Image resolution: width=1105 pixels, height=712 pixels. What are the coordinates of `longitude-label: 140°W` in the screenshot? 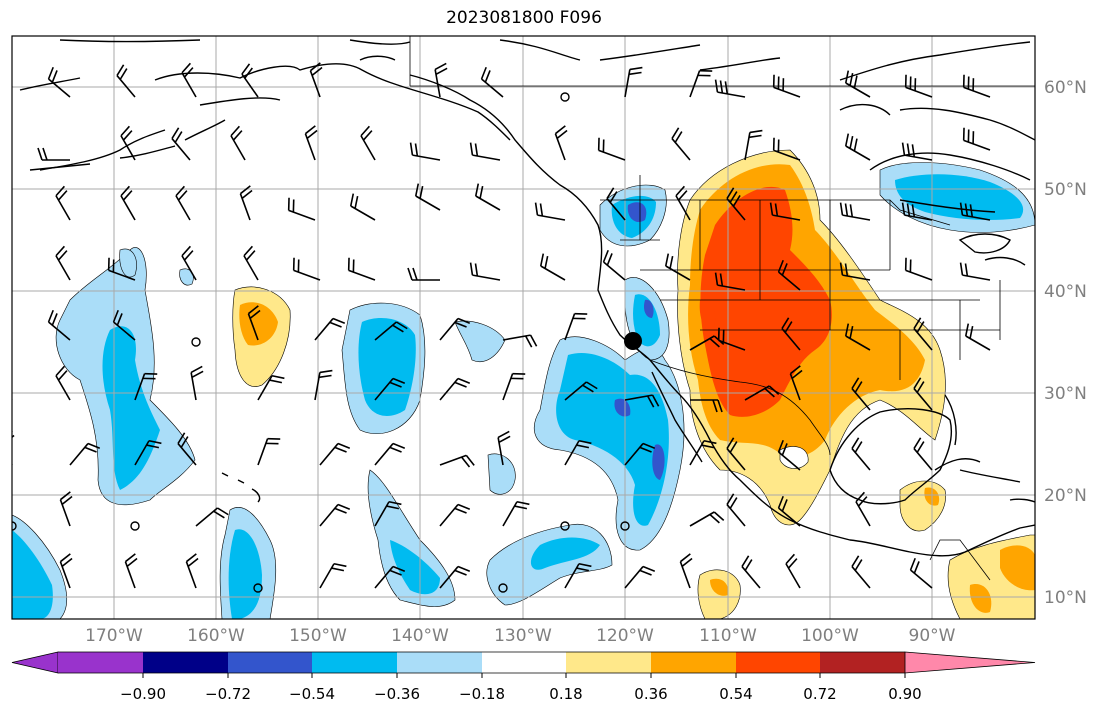 It's located at (420, 636).